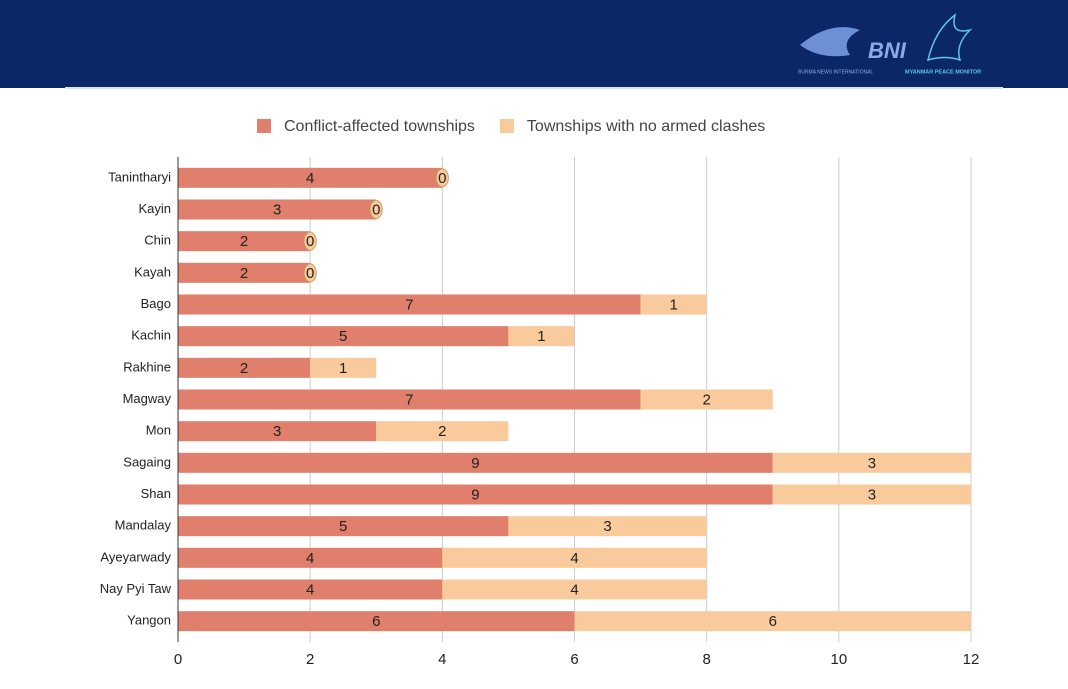  What do you see at coordinates (158, 430) in the screenshot?
I see `y-tick-label: Mon` at bounding box center [158, 430].